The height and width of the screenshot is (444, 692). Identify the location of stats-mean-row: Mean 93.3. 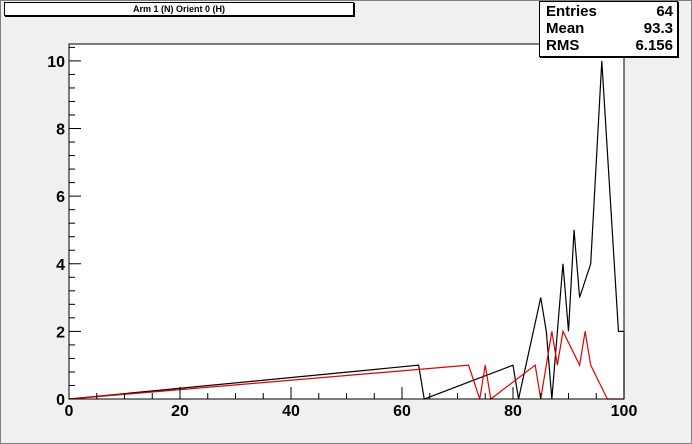
(609, 29).